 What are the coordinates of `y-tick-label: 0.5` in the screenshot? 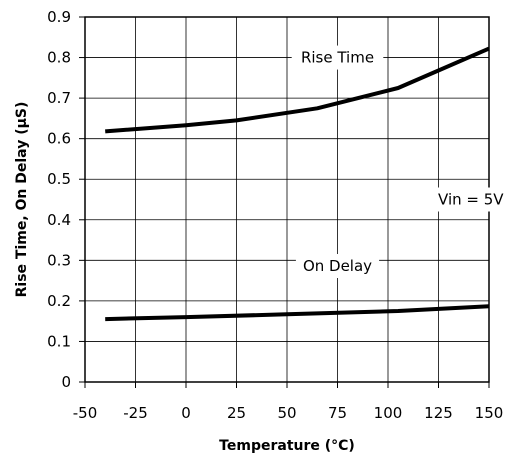 It's located at (59, 179).